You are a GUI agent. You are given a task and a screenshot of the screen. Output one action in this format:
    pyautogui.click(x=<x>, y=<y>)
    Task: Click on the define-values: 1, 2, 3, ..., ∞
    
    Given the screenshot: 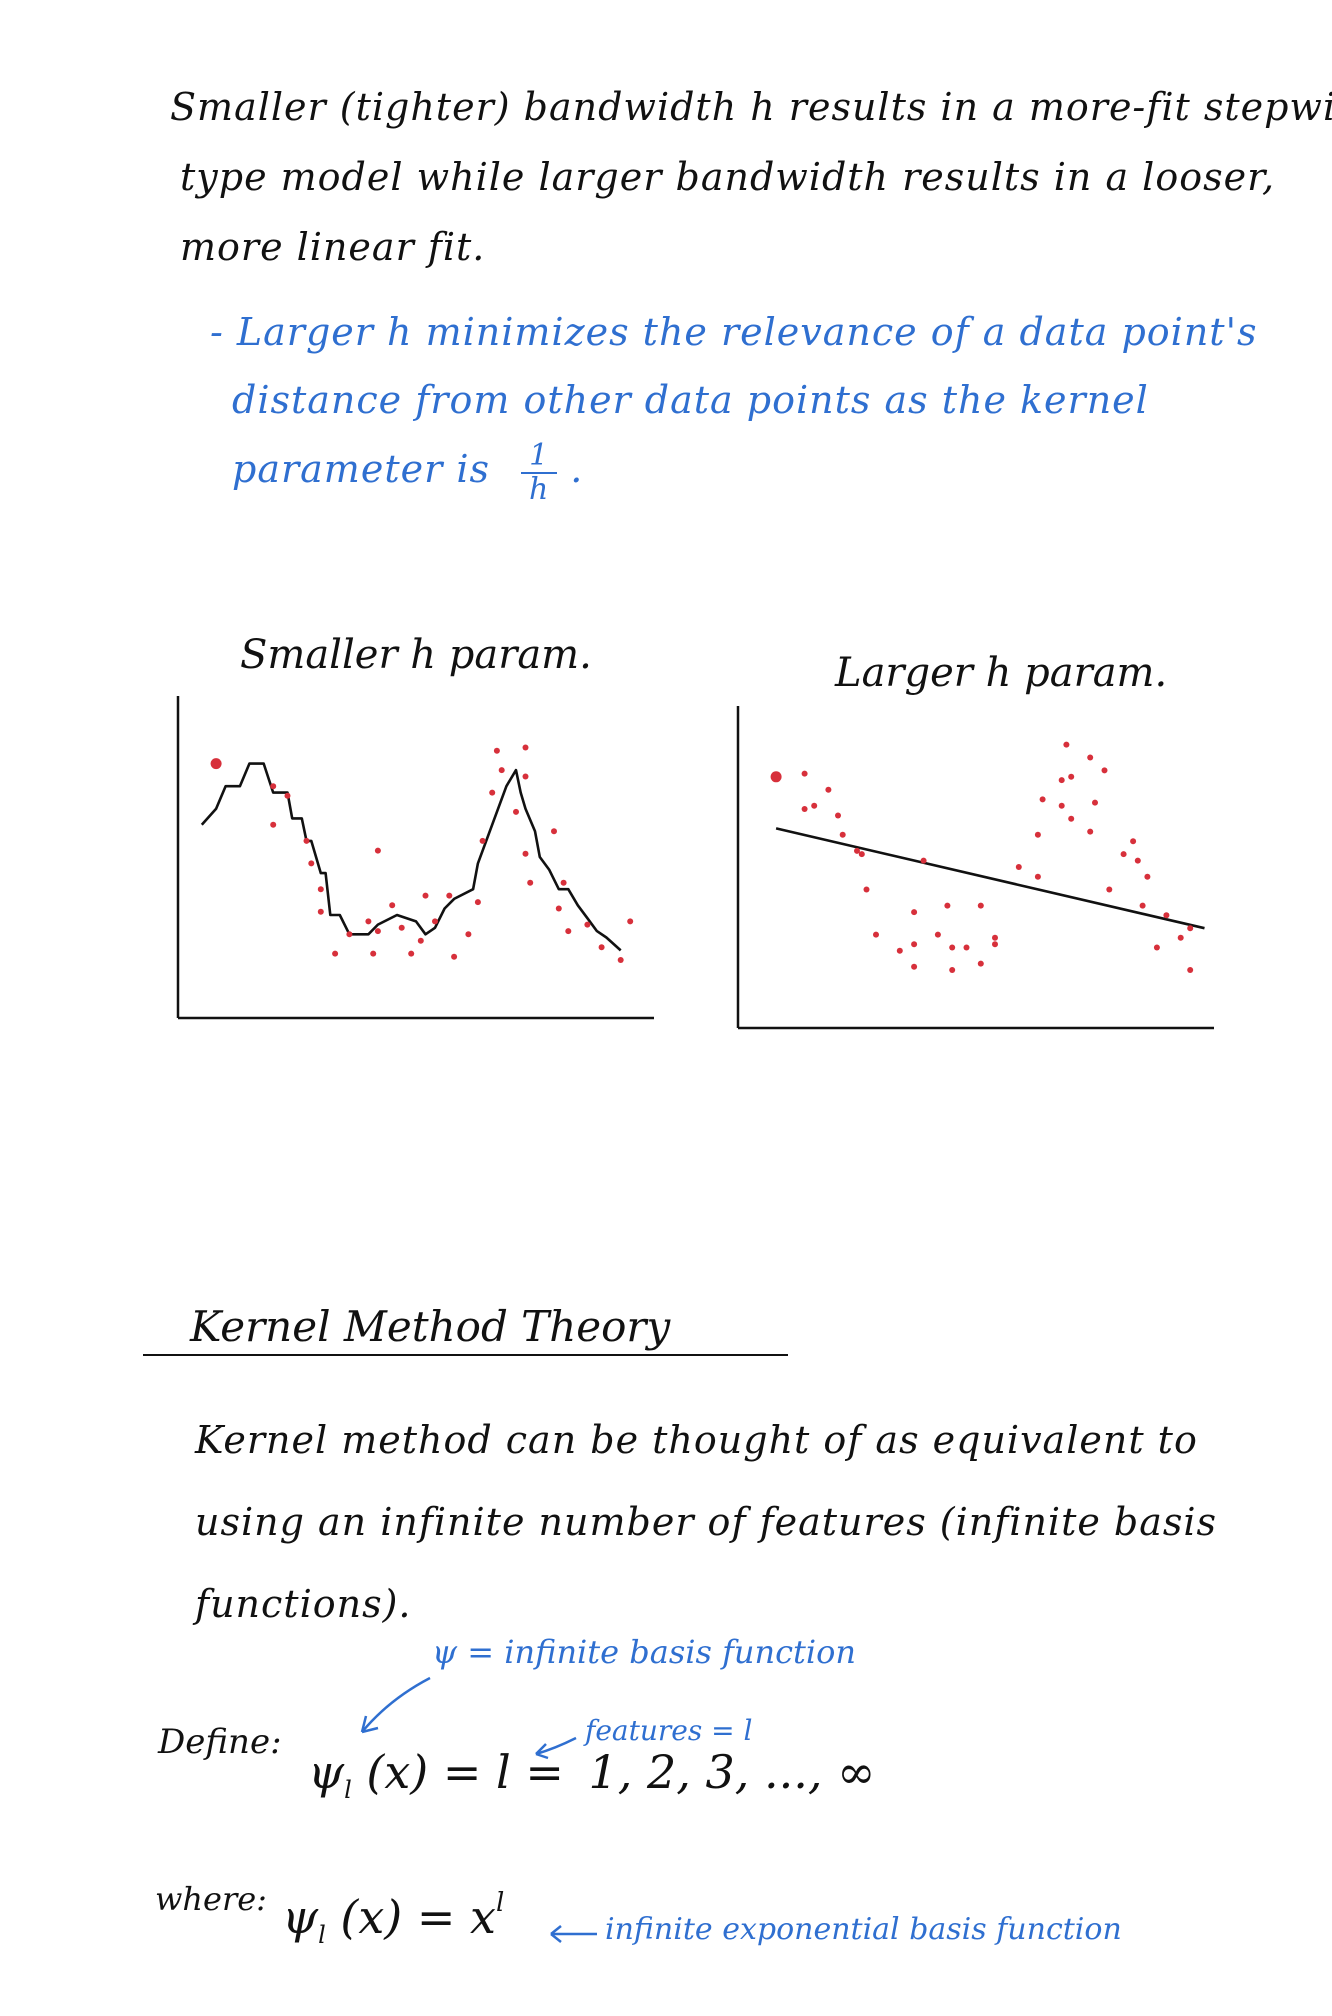 What is the action you would take?
    pyautogui.click(x=732, y=1772)
    